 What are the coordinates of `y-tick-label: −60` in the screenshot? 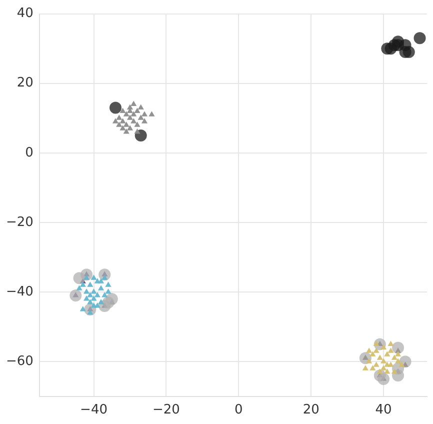 It's located at (20, 361).